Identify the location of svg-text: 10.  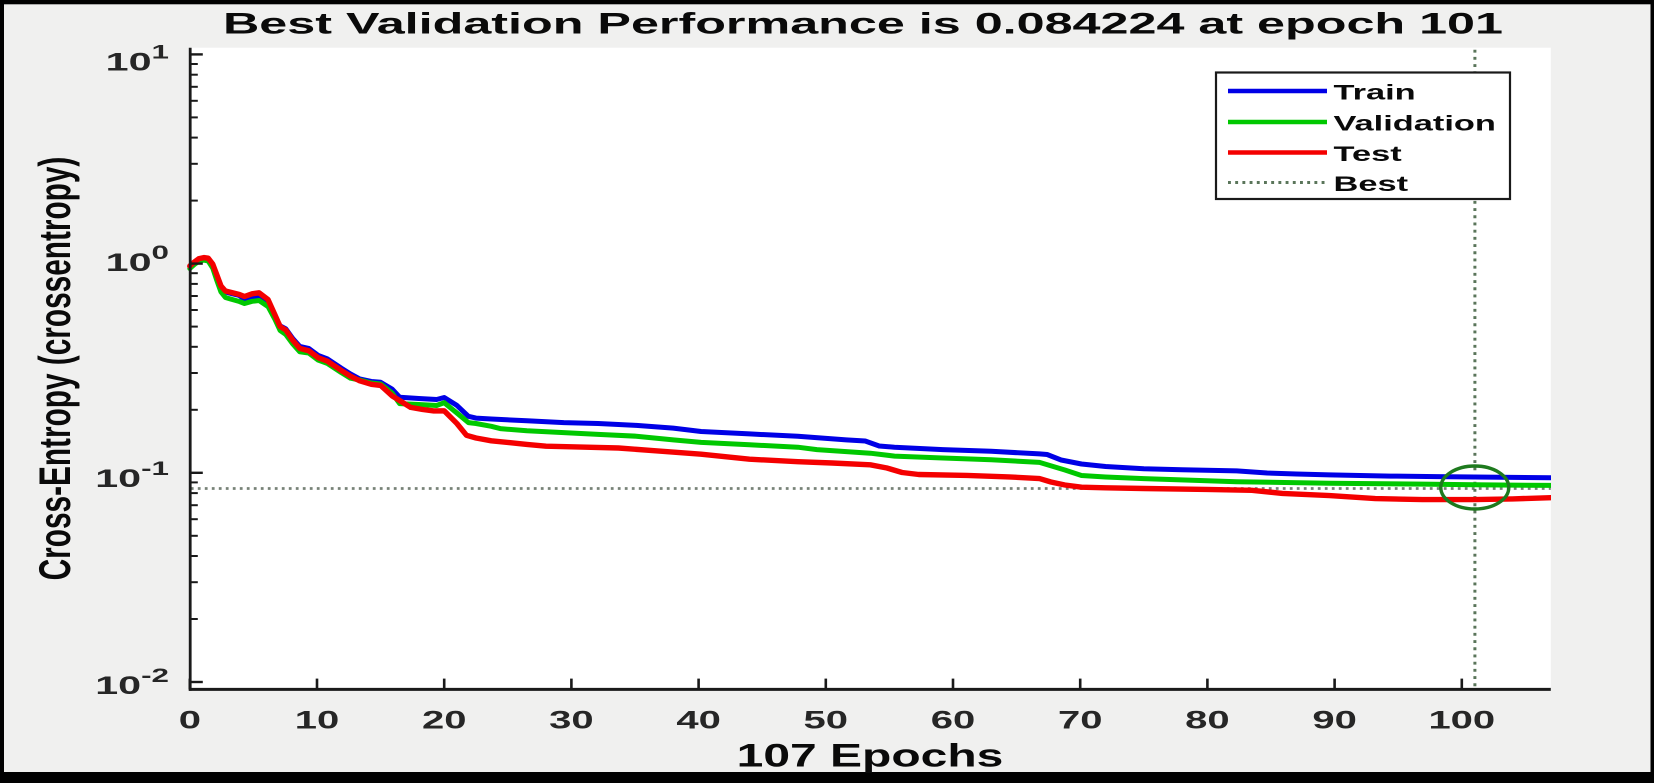
(317, 721).